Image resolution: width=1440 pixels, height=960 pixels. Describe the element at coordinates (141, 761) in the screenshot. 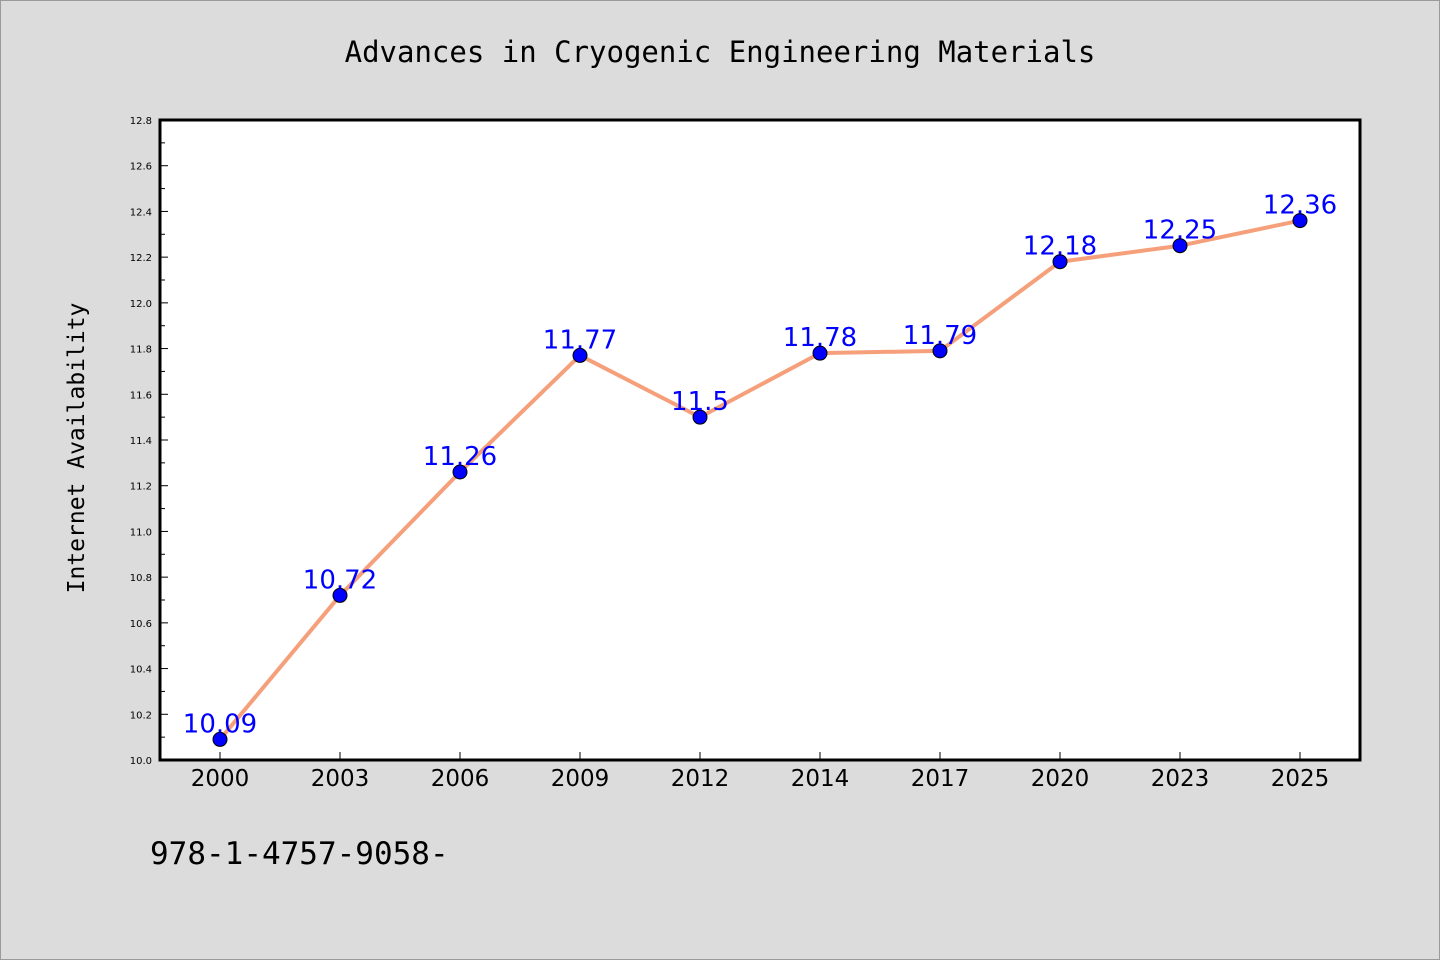

I see `y-tick-label: 10.0` at that location.